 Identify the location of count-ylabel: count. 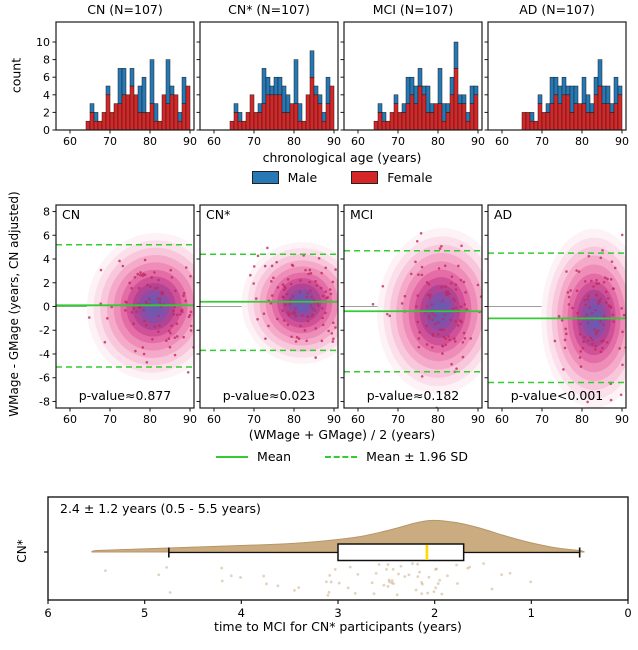
(16, 75).